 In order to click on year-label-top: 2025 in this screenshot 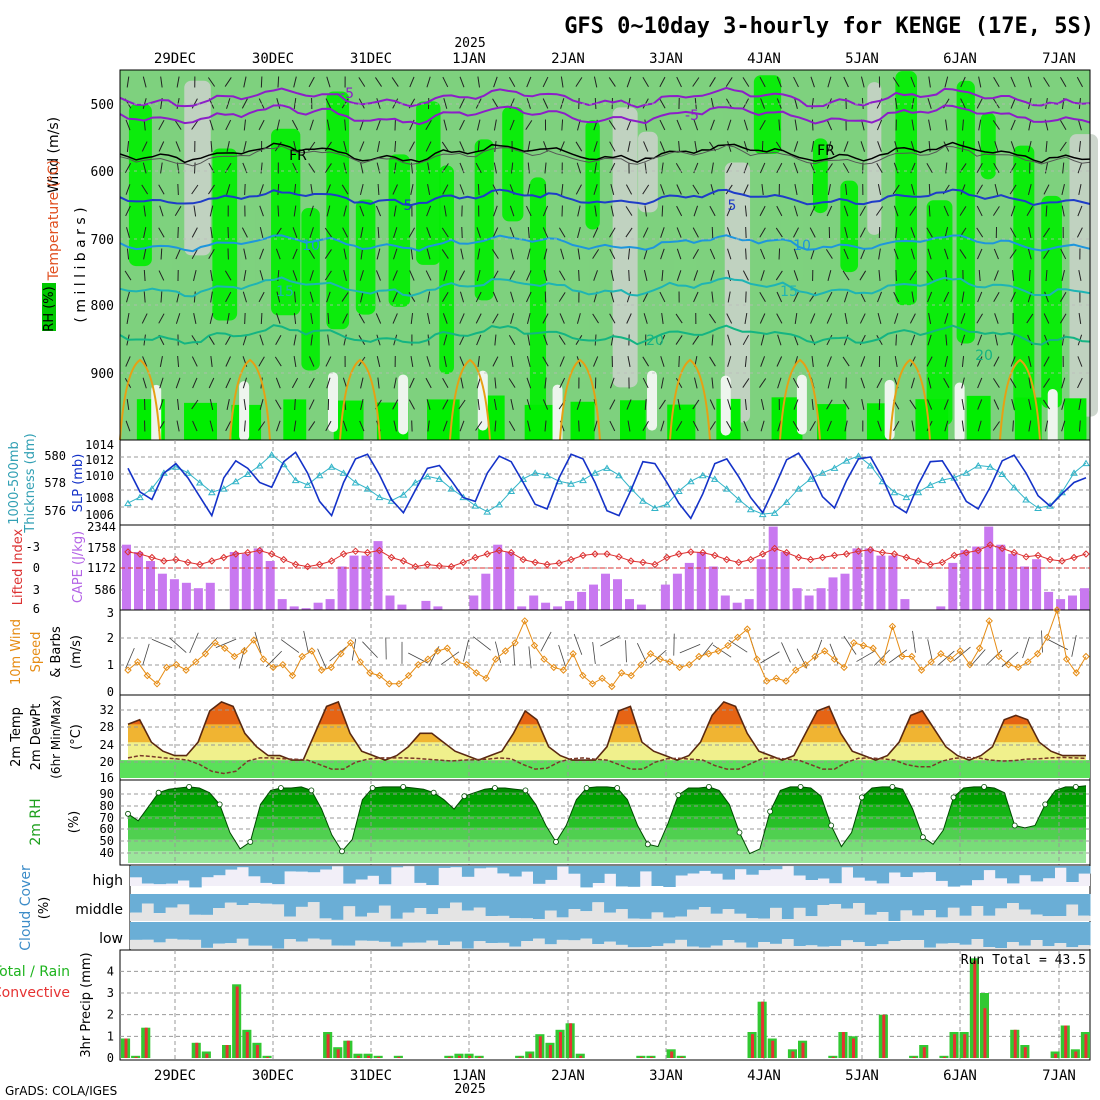, I will do `click(469, 43)`.